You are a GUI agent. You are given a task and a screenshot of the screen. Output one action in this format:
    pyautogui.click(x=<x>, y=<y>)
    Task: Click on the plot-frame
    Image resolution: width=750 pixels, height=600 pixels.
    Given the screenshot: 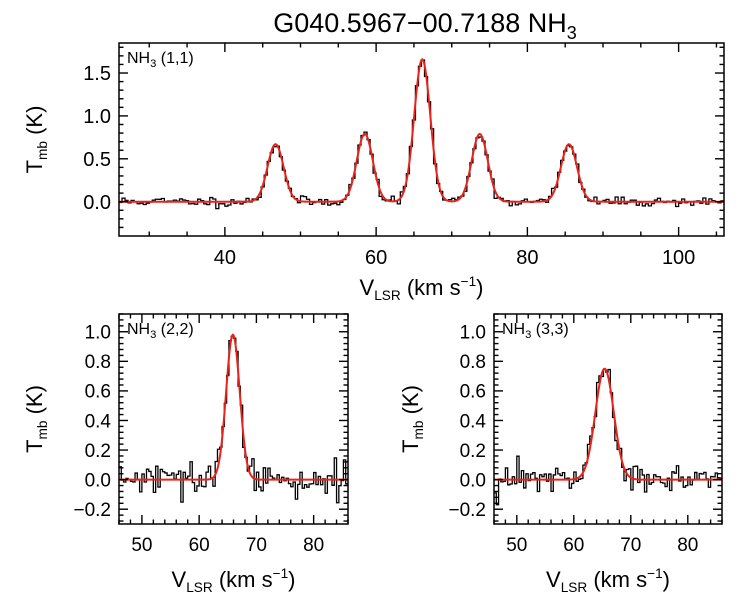 What is the action you would take?
    pyautogui.click(x=608, y=419)
    